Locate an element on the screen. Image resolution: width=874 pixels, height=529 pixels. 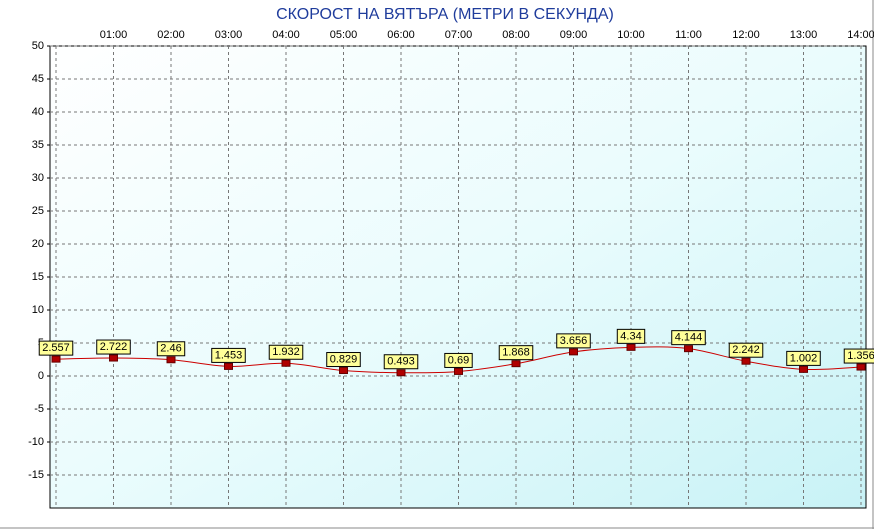
y-tick-label: 30 is located at coordinates (38, 178).